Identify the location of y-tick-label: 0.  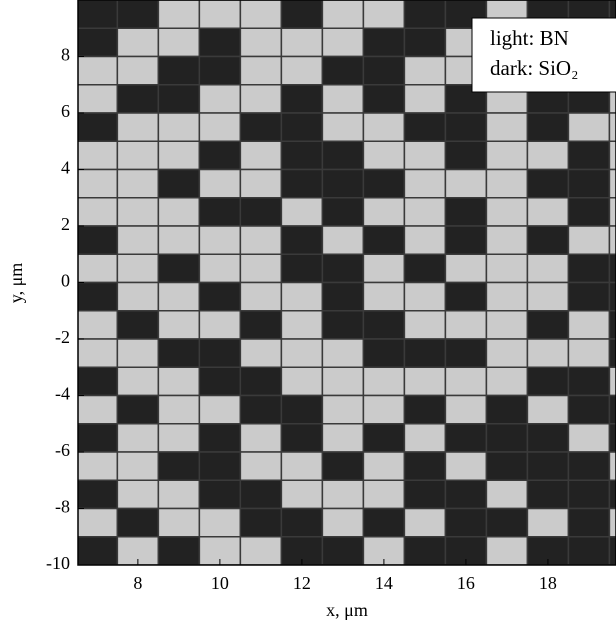
(65, 281).